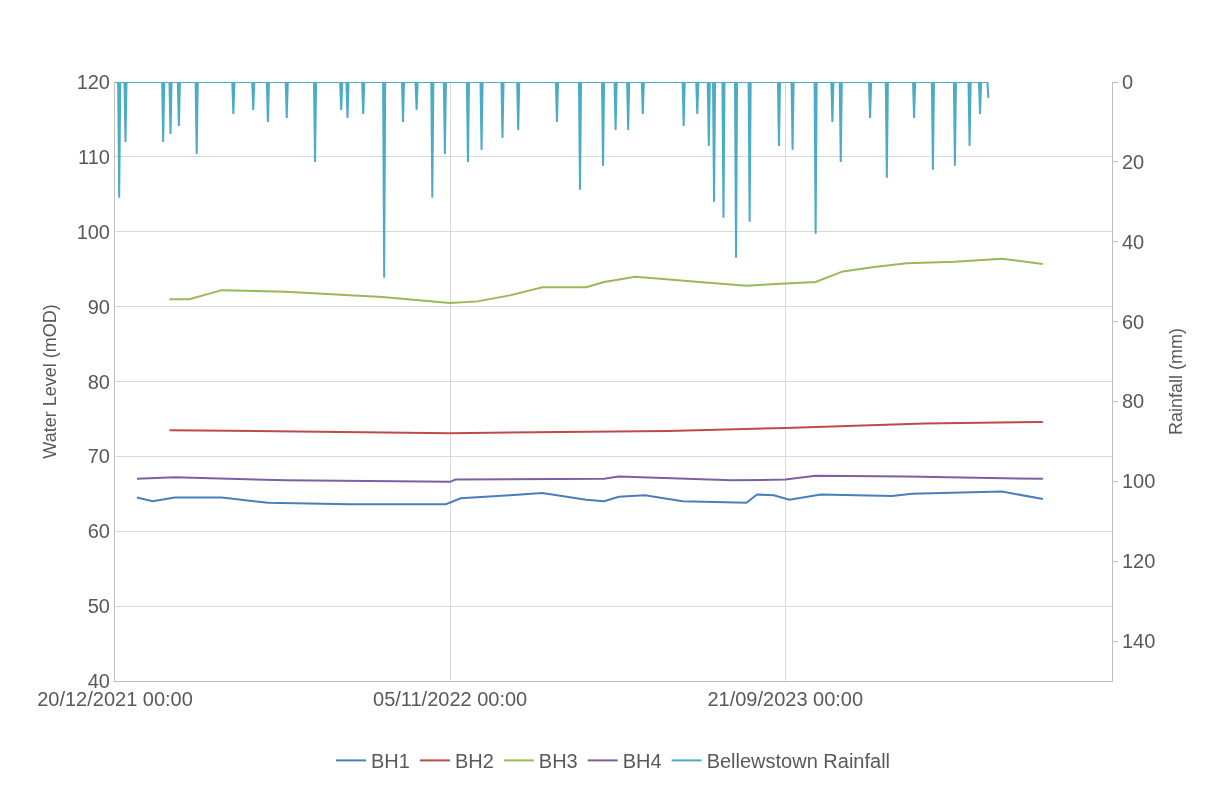 The image size is (1215, 792). I want to click on legend-label: BH1, so click(390, 761).